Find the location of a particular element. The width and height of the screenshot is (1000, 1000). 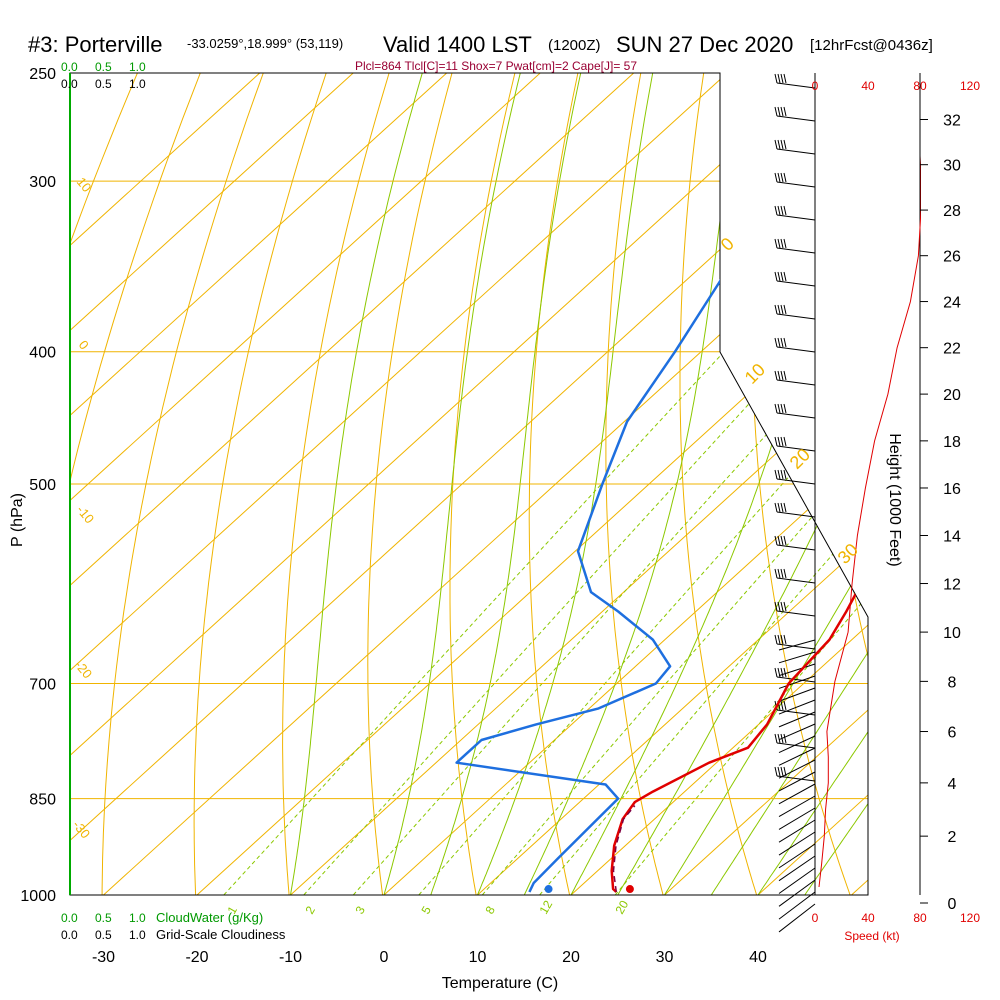

mixing-ratio-label: 8 is located at coordinates (490, 909).